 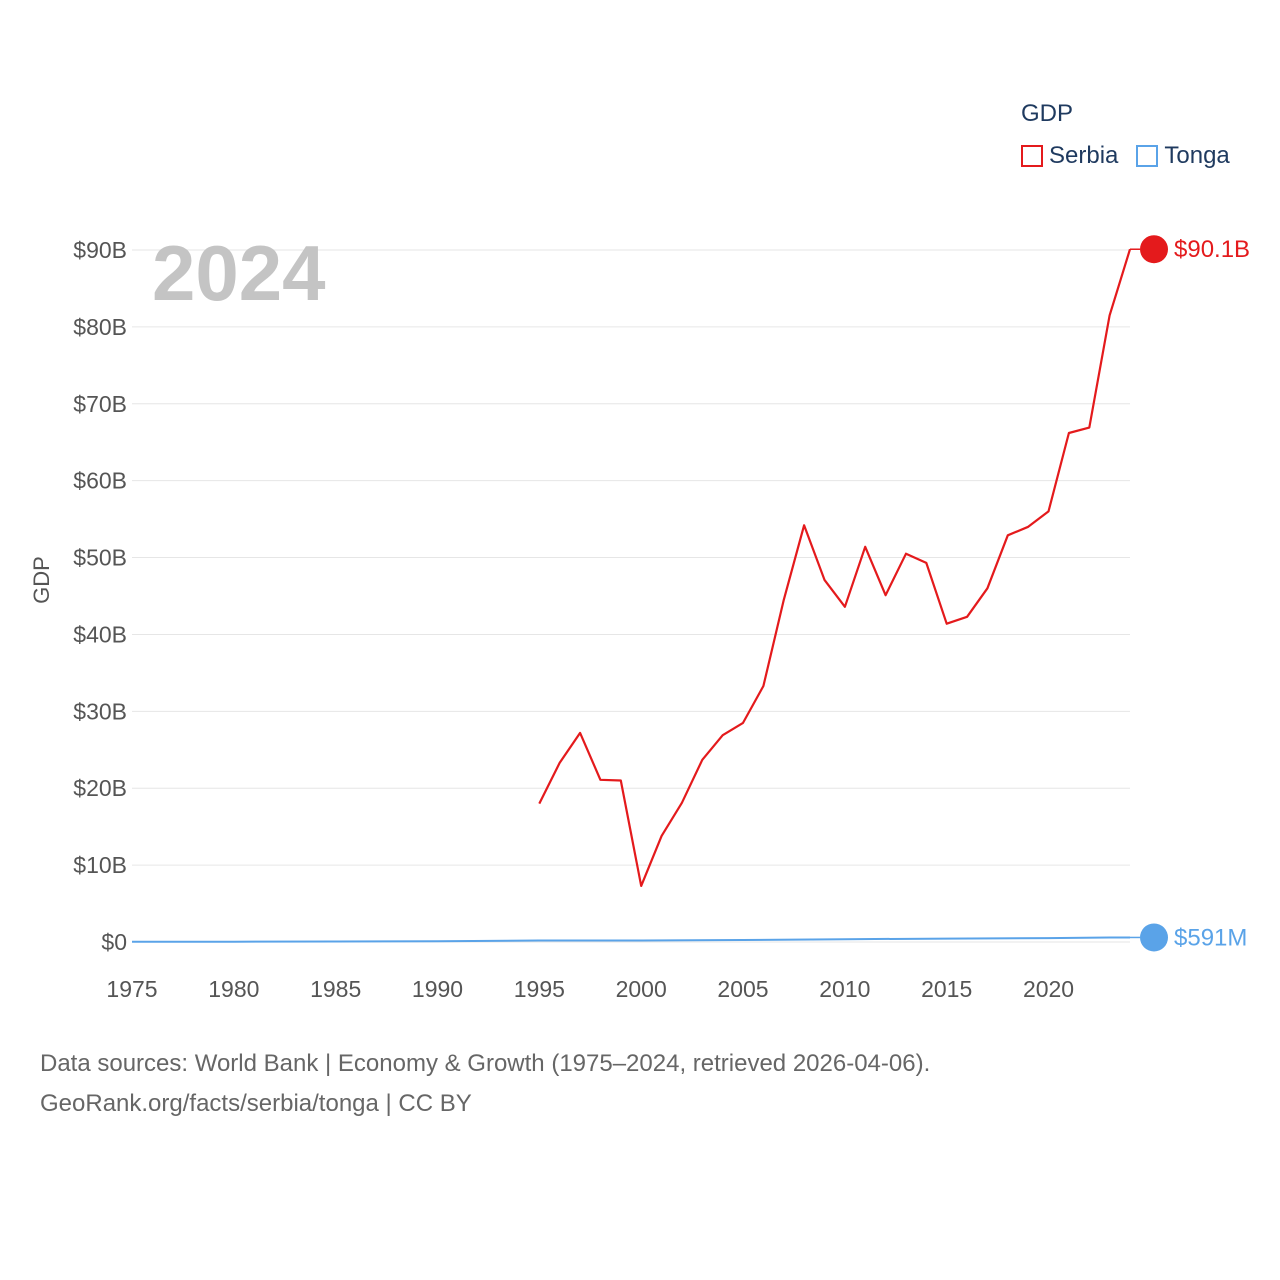 What do you see at coordinates (100, 558) in the screenshot?
I see `y-tick-label: $50B` at bounding box center [100, 558].